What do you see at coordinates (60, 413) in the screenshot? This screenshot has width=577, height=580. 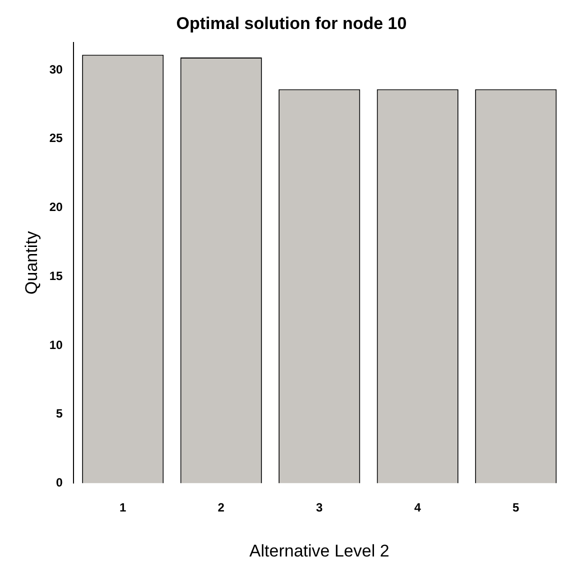 I see `y-tick-label: 5` at bounding box center [60, 413].